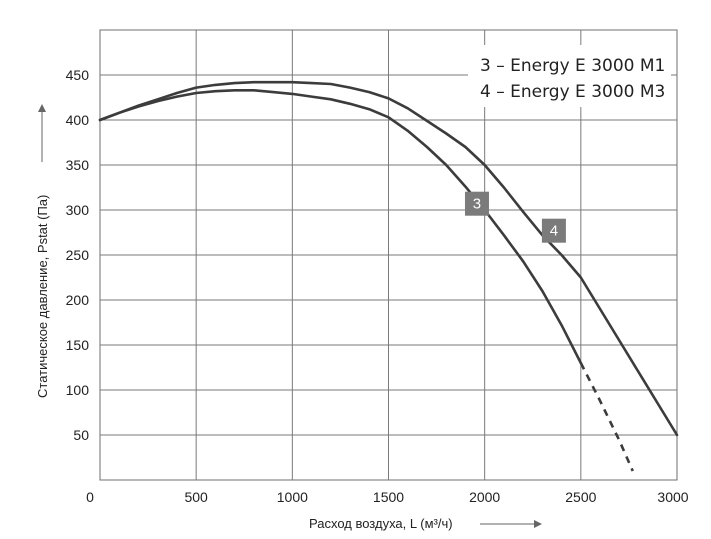  I want to click on marker-layer: 34, so click(515, 217).